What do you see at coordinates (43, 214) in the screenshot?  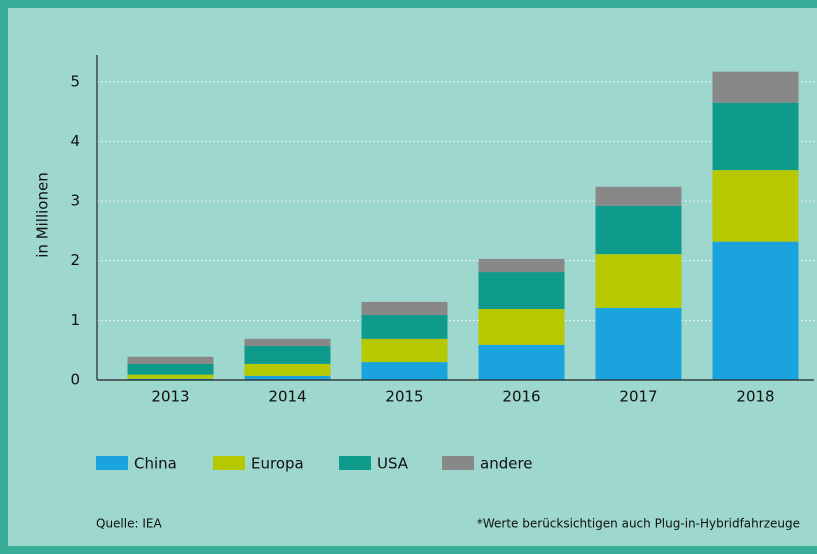 I see `y-axis-label: in Millionen` at bounding box center [43, 214].